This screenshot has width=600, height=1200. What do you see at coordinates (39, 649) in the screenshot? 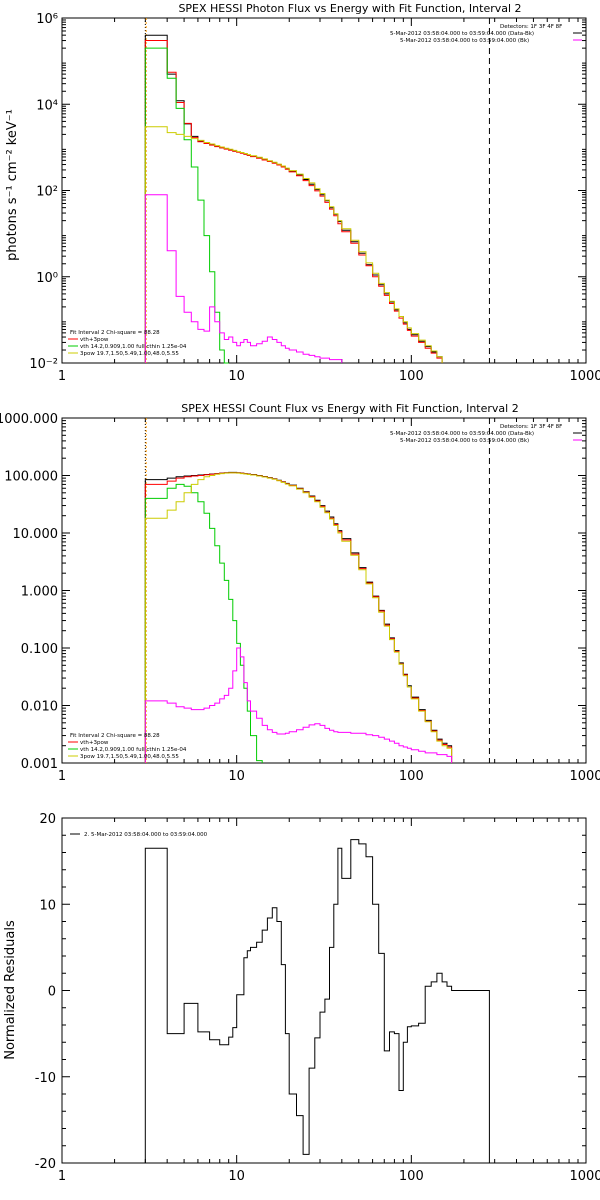
I see `y-tick-label: 0.100` at bounding box center [39, 649].